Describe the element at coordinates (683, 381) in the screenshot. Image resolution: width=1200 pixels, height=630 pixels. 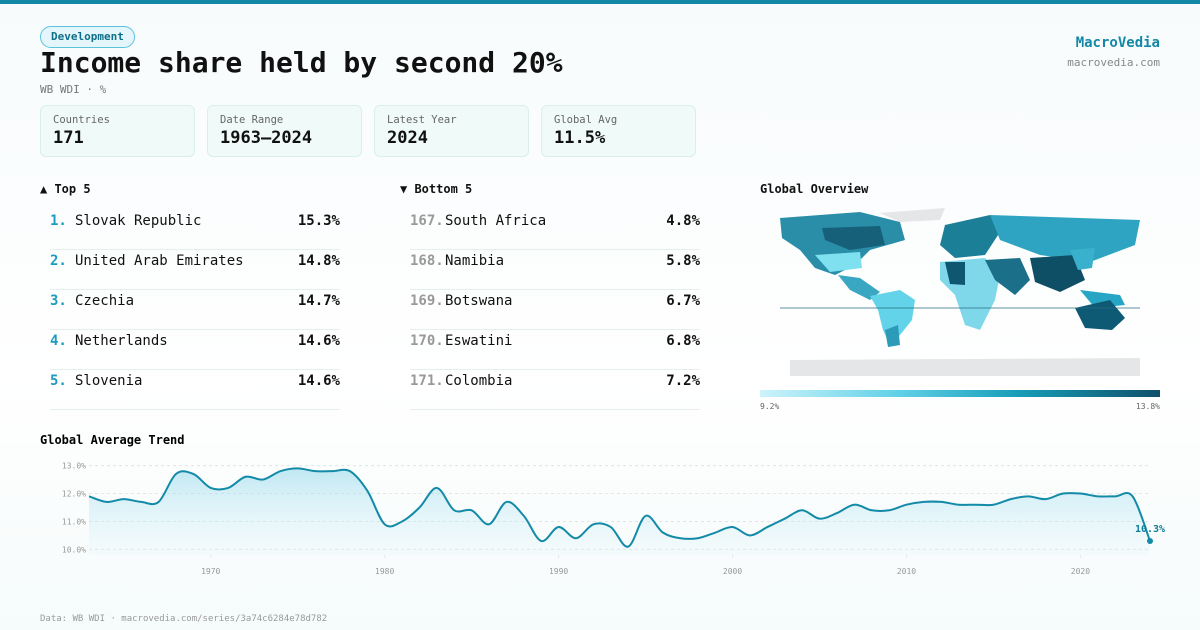
I see `value: 7.2%` at that location.